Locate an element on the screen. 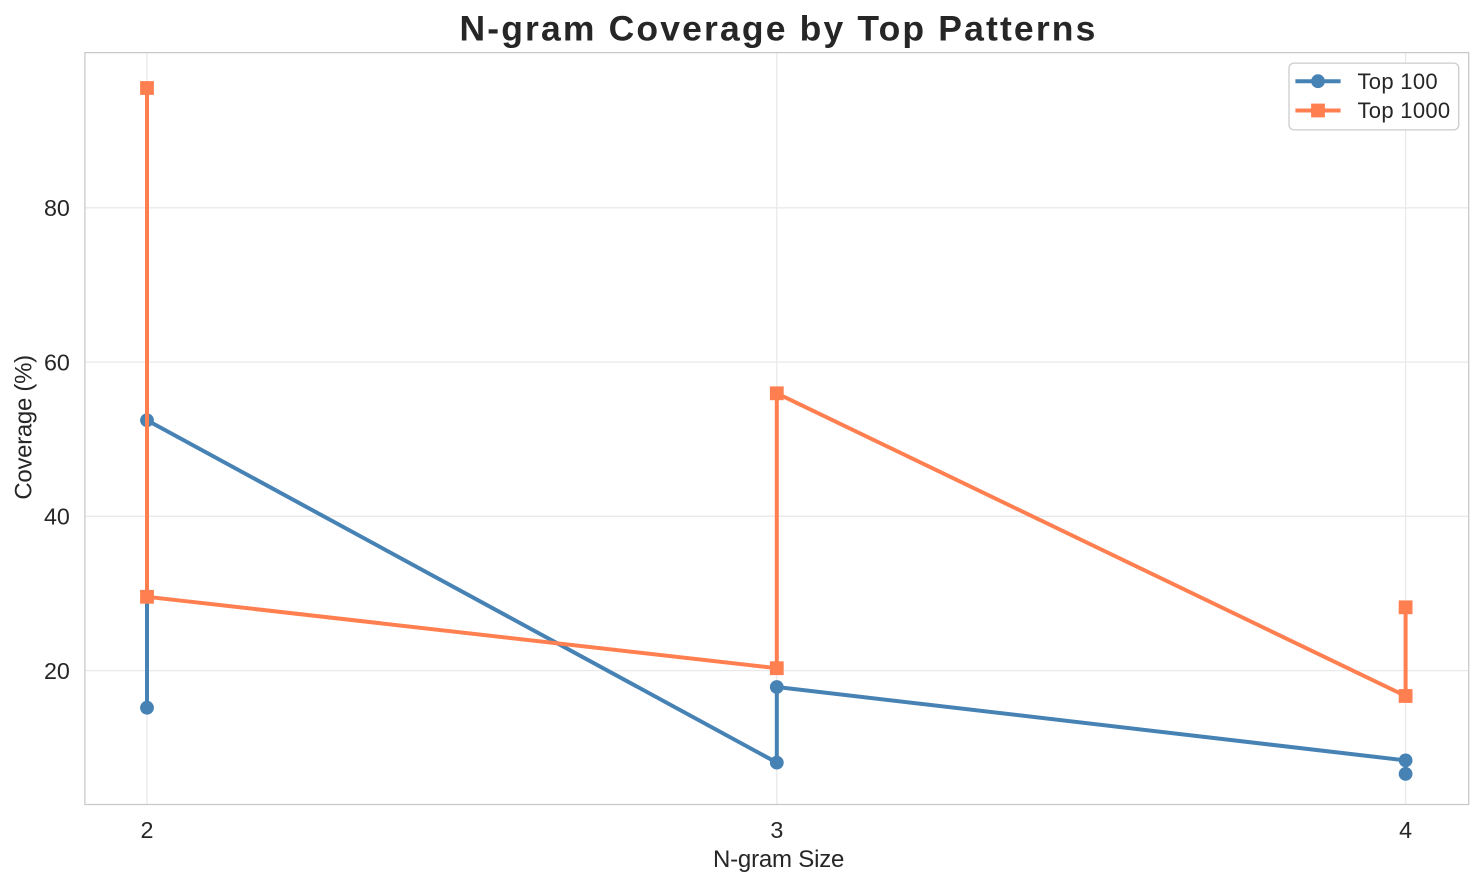 This screenshot has height=885, width=1484. svg-text: 60 is located at coordinates (57, 362).